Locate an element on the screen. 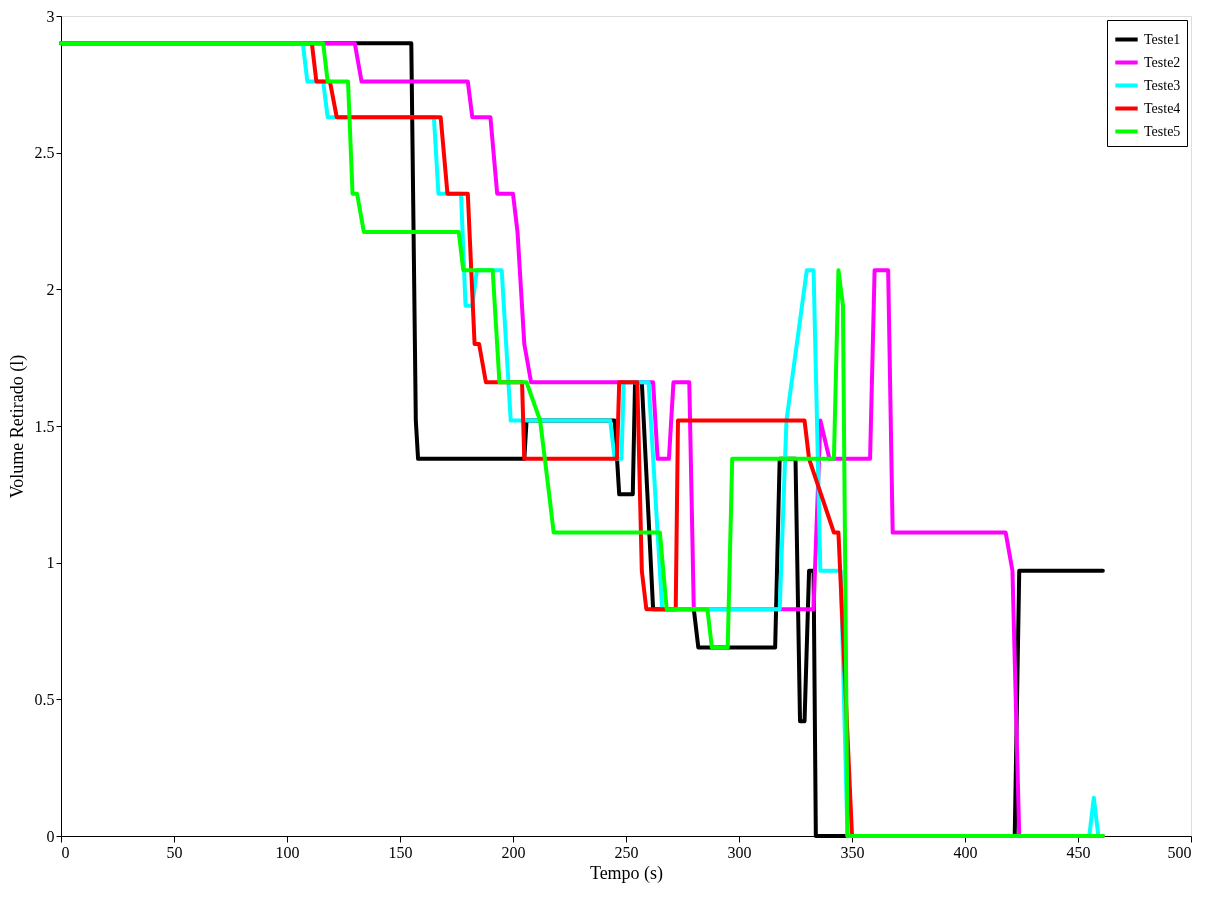 The height and width of the screenshot is (912, 1220). y-tick-label: 2 is located at coordinates (50, 289).